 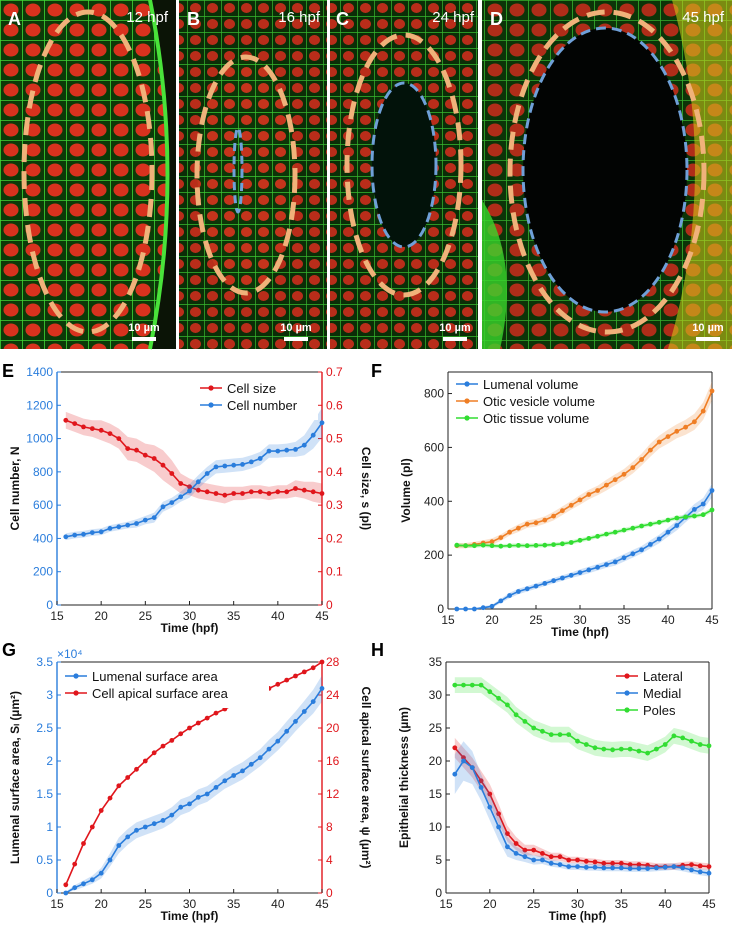 What do you see at coordinates (211, 405) in the screenshot?
I see `chart-e-legend-marker-cell-number` at bounding box center [211, 405].